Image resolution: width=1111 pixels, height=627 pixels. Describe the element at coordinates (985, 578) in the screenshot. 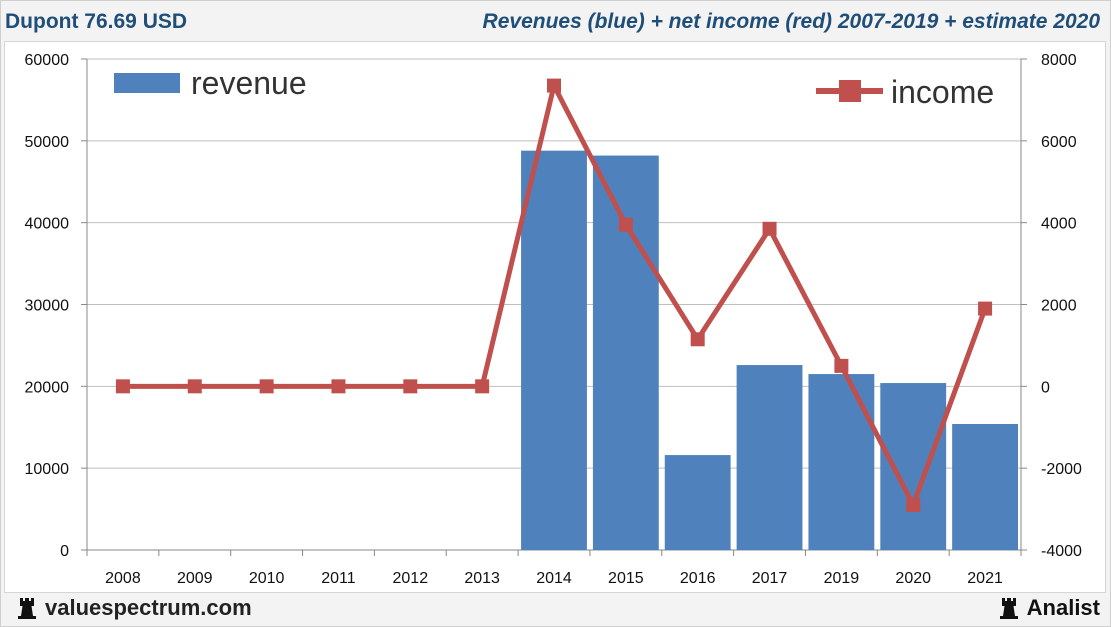

I see `x-tick-label: 2021` at that location.